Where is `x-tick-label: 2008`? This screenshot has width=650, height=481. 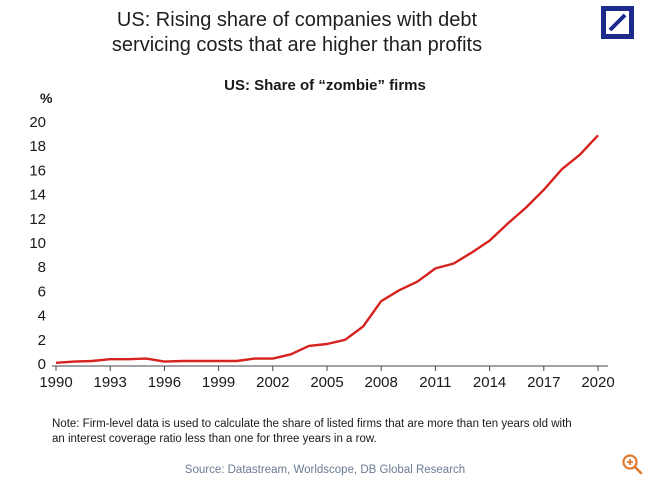 x-tick-label: 2008 is located at coordinates (381, 382).